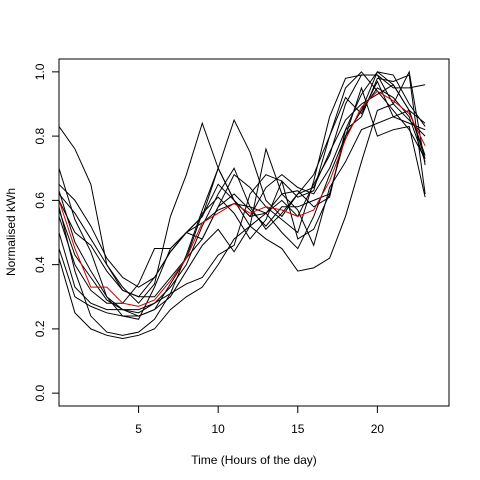 This screenshot has height=480, width=480. Describe the element at coordinates (40, 135) in the screenshot. I see `y-tick-label: 0.8` at that location.